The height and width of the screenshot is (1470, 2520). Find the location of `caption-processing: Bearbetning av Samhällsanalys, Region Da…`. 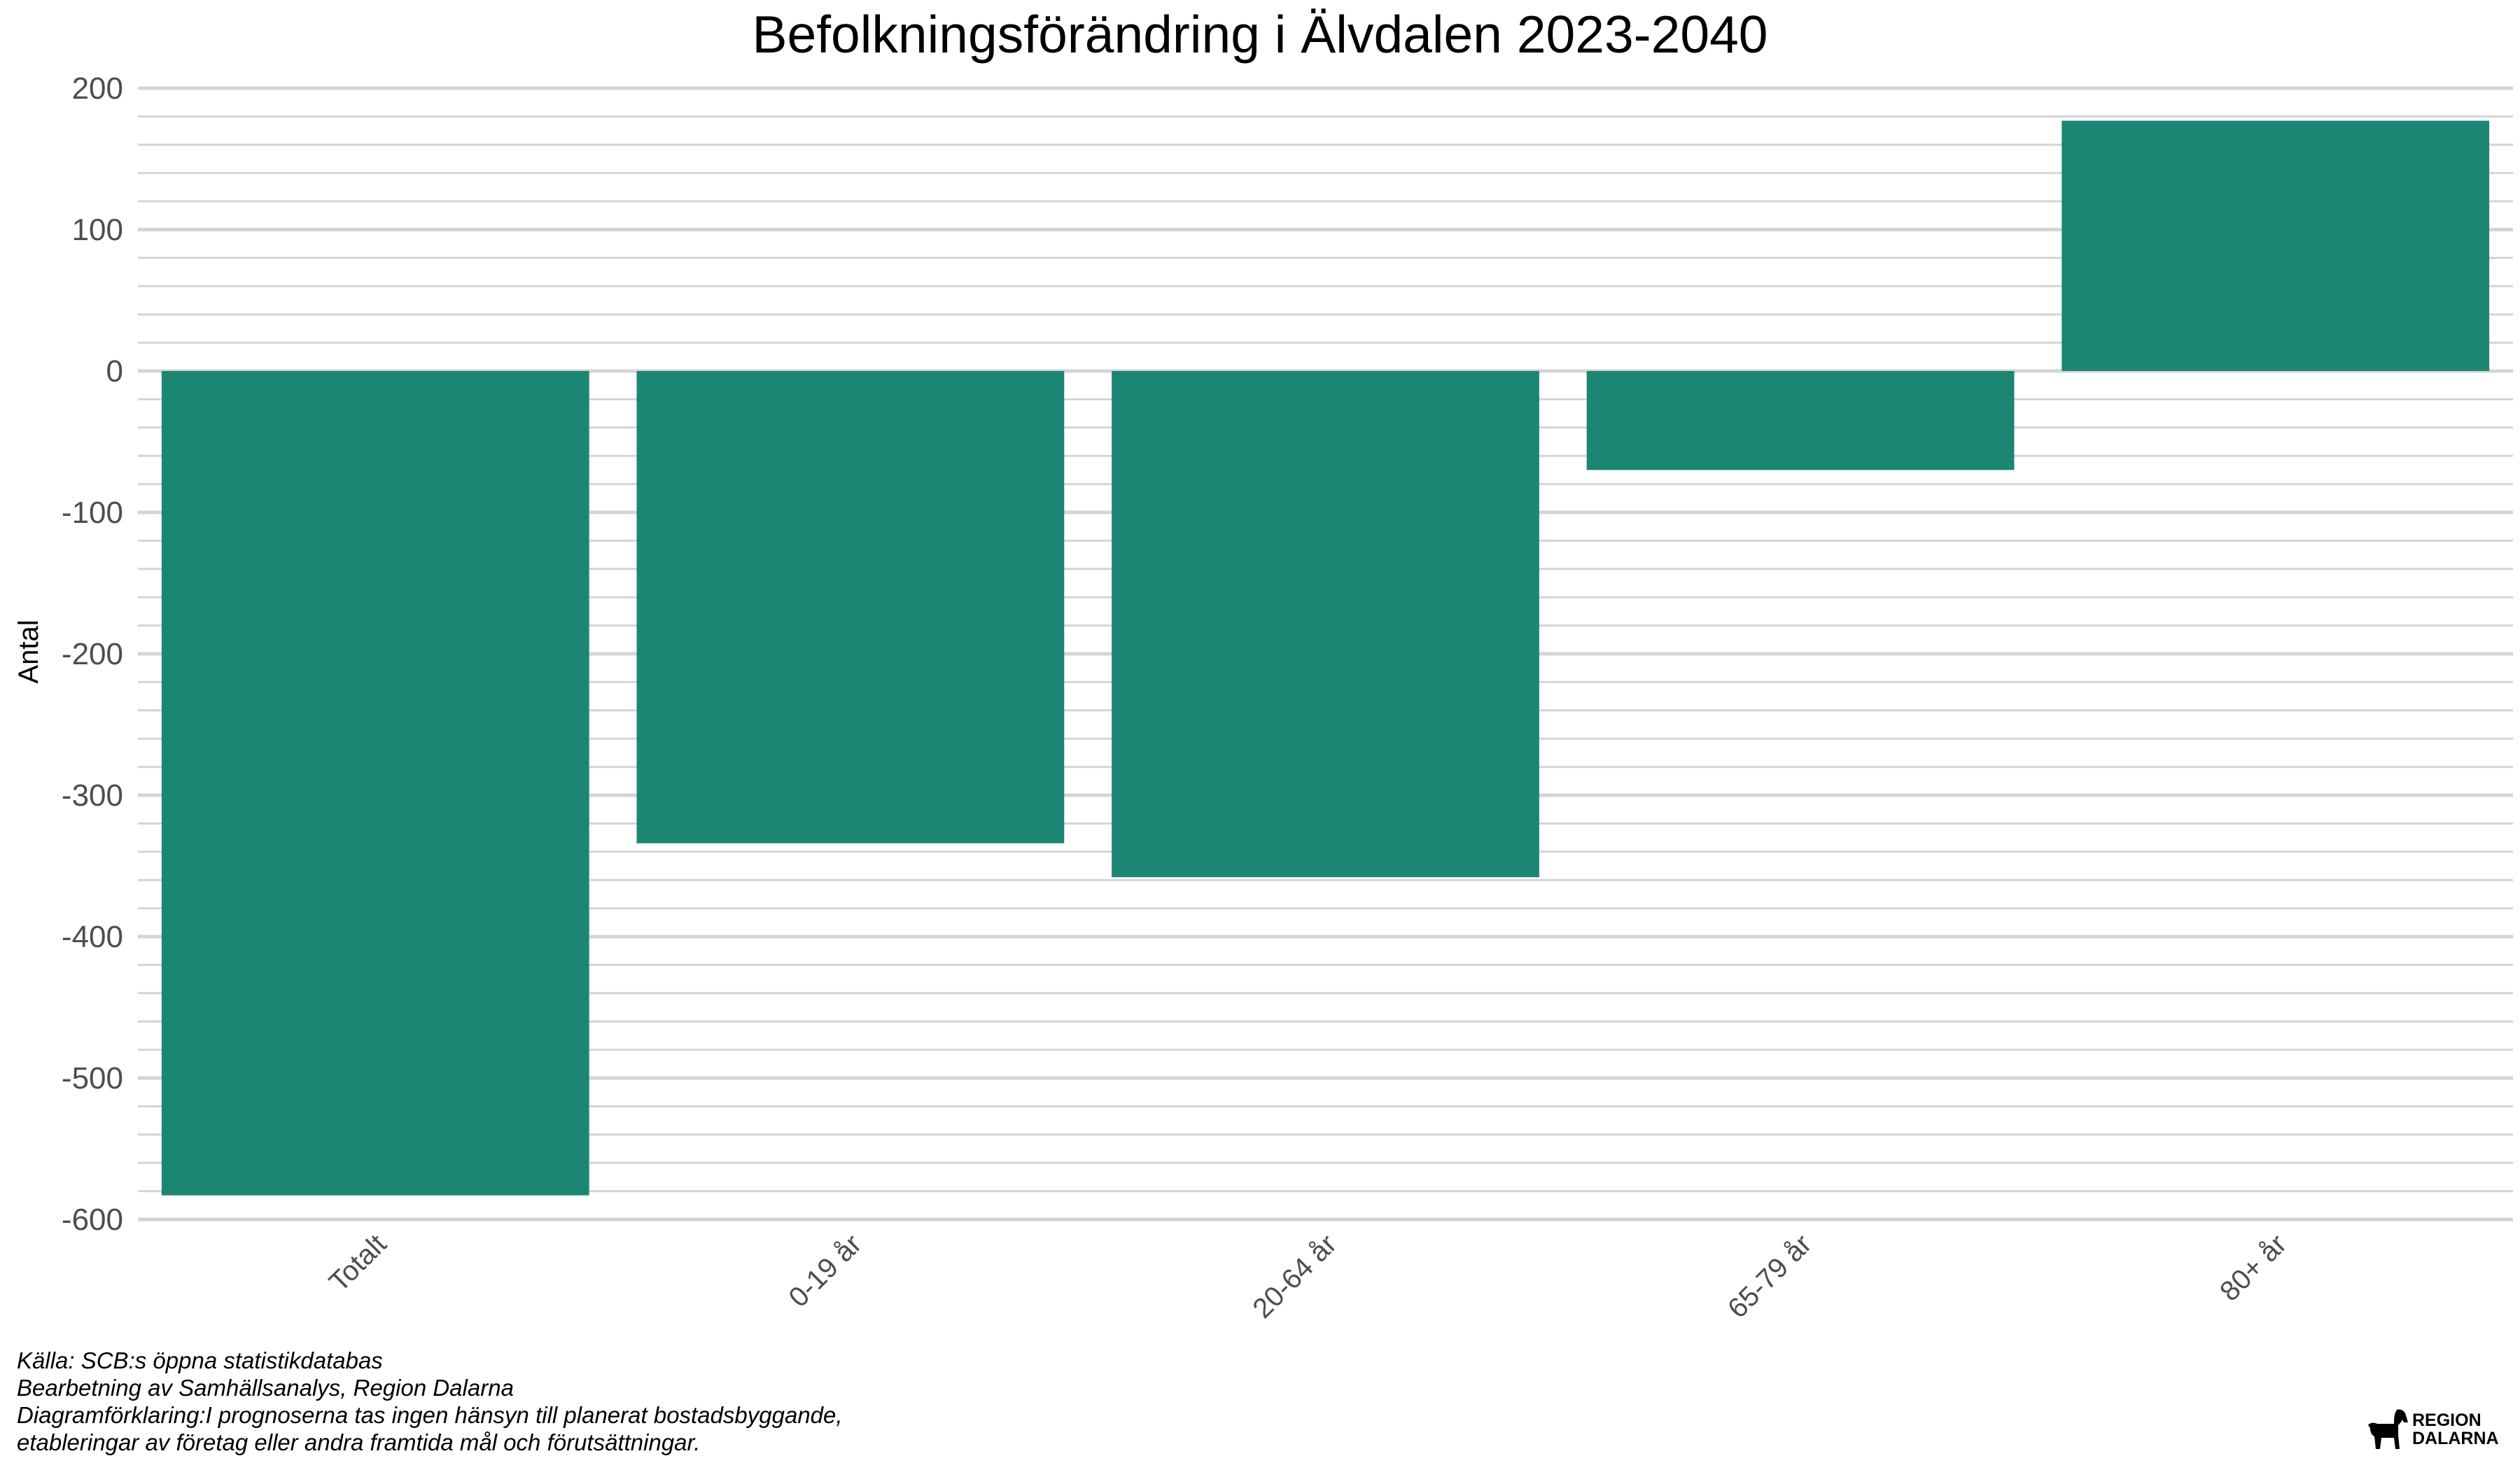

caption-processing: Bearbetning av Samhällsanalys, Region Da… is located at coordinates (265, 1388).